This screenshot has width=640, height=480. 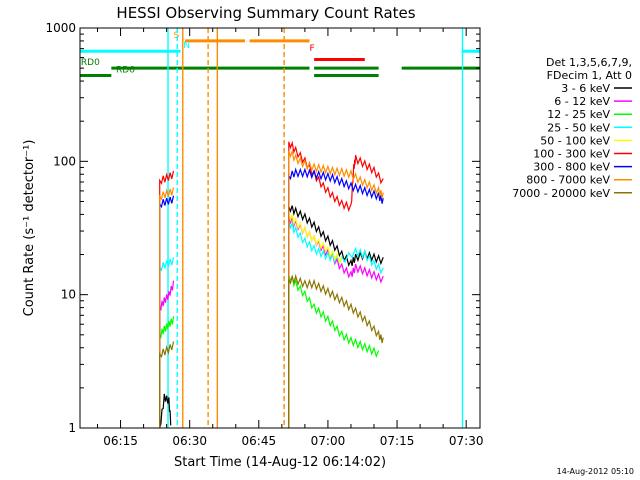 What do you see at coordinates (280, 54) in the screenshot?
I see `flag-bars: SN F RD0 RD6` at bounding box center [280, 54].